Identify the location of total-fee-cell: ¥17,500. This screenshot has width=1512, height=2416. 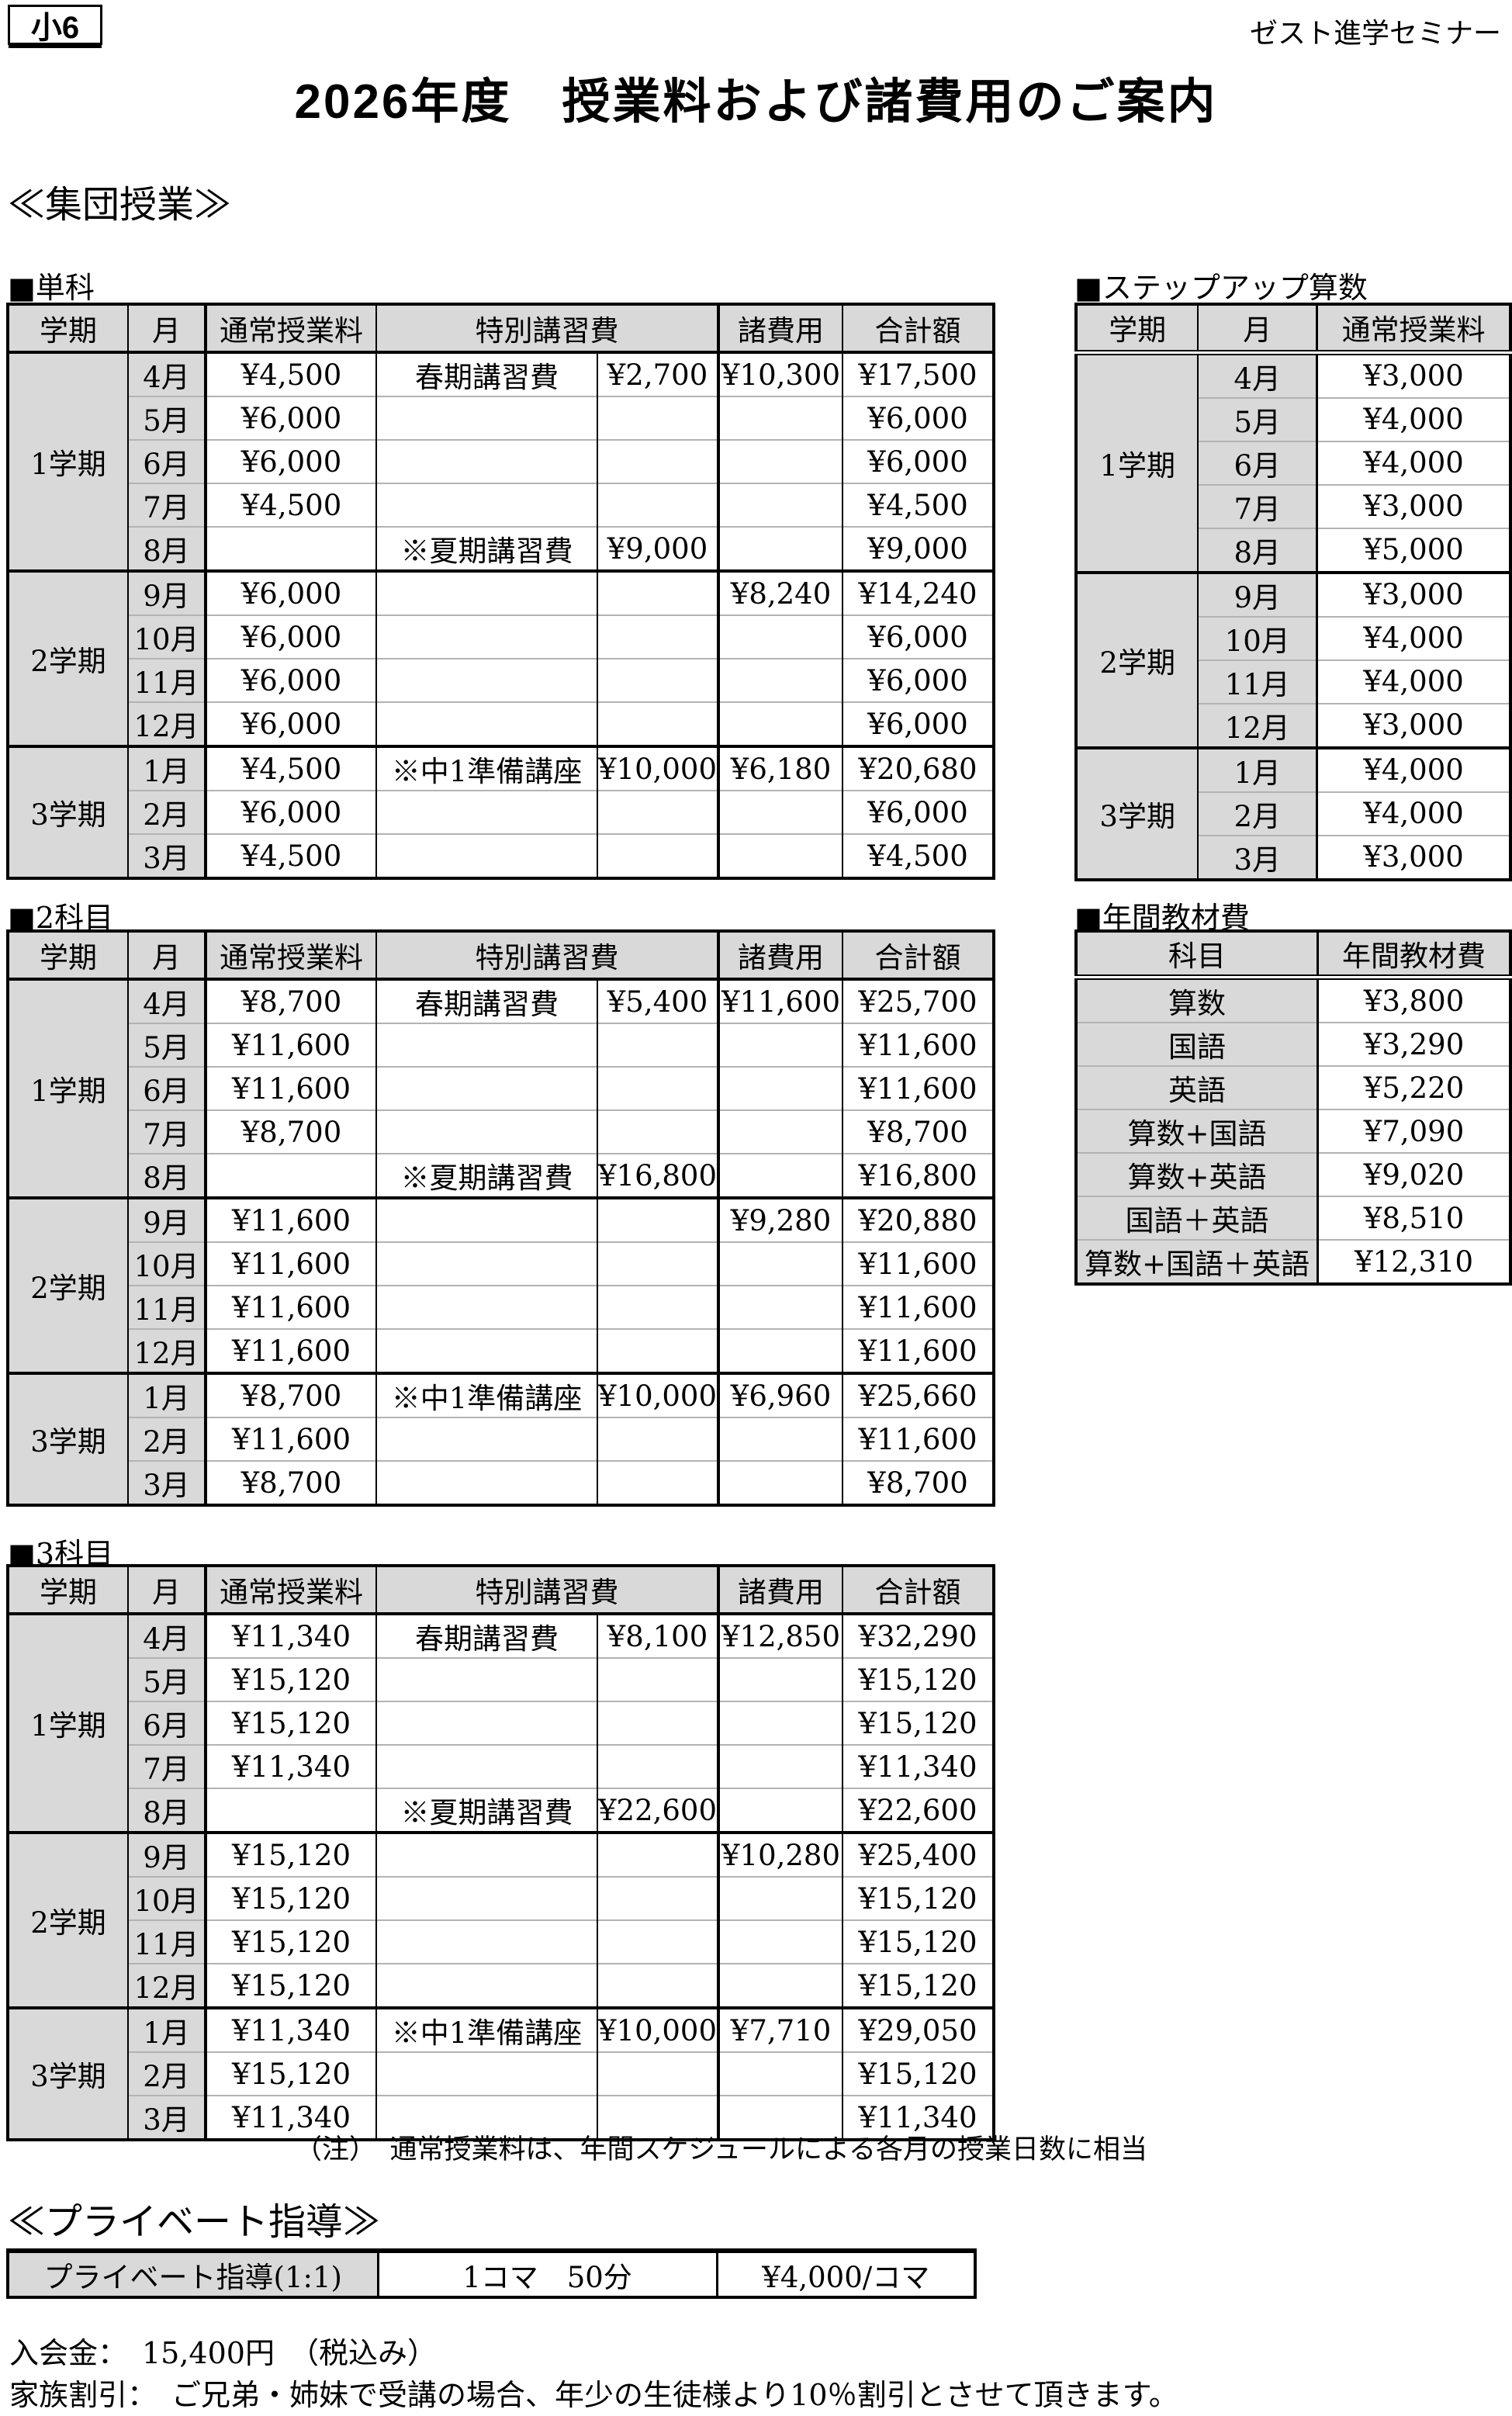
(918, 373).